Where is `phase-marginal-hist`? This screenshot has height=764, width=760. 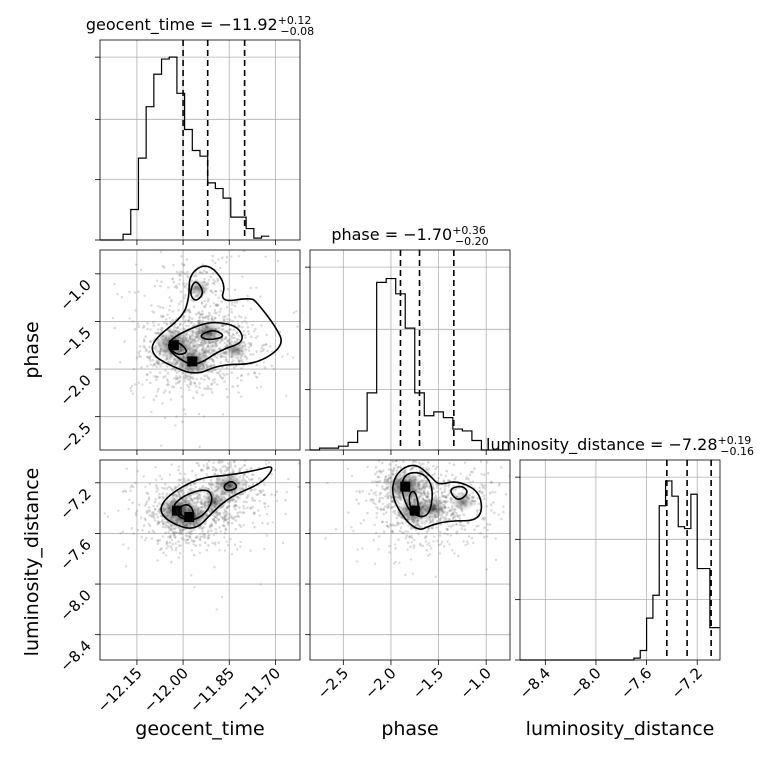
phase-marginal-hist is located at coordinates (410, 364).